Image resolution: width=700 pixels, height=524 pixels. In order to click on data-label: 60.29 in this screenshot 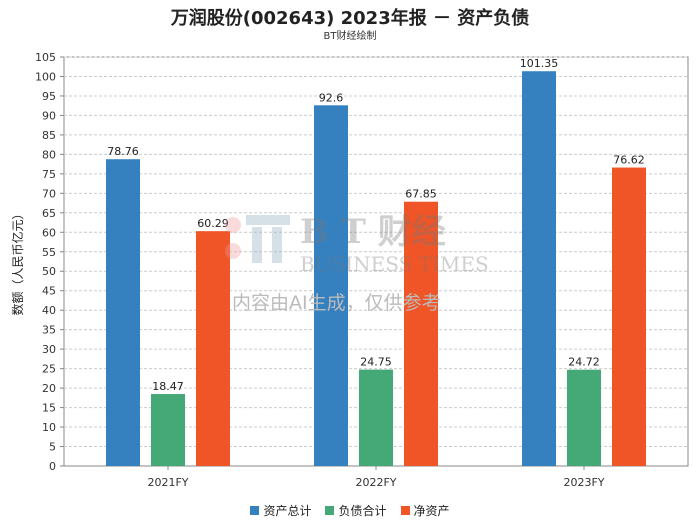, I will do `click(213, 223)`.